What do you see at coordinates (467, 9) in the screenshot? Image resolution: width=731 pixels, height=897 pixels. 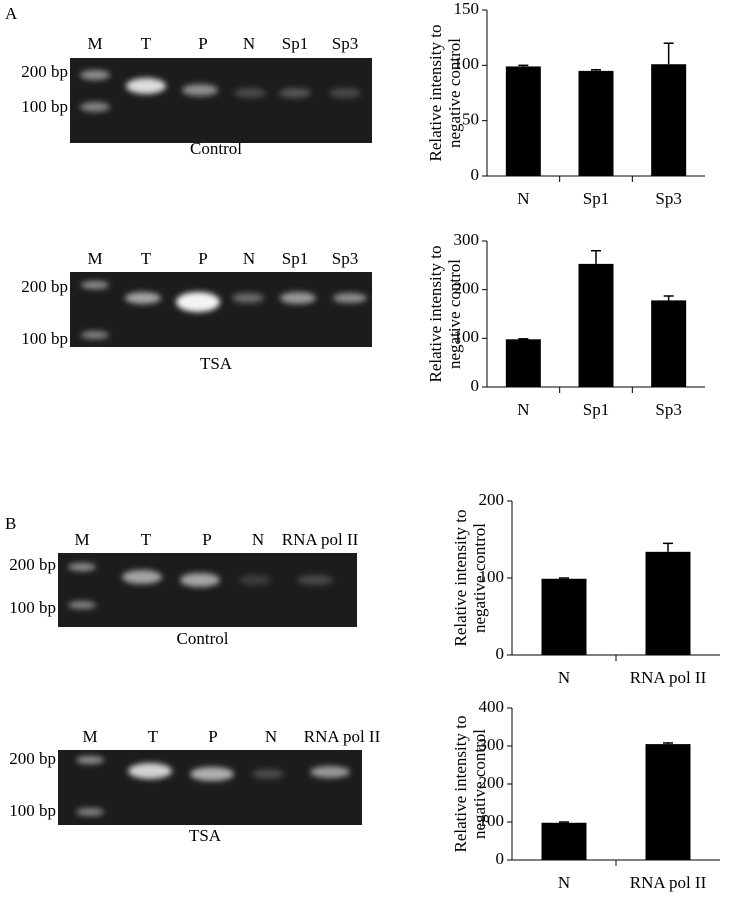 I see `y-tick-label: 150` at bounding box center [467, 9].